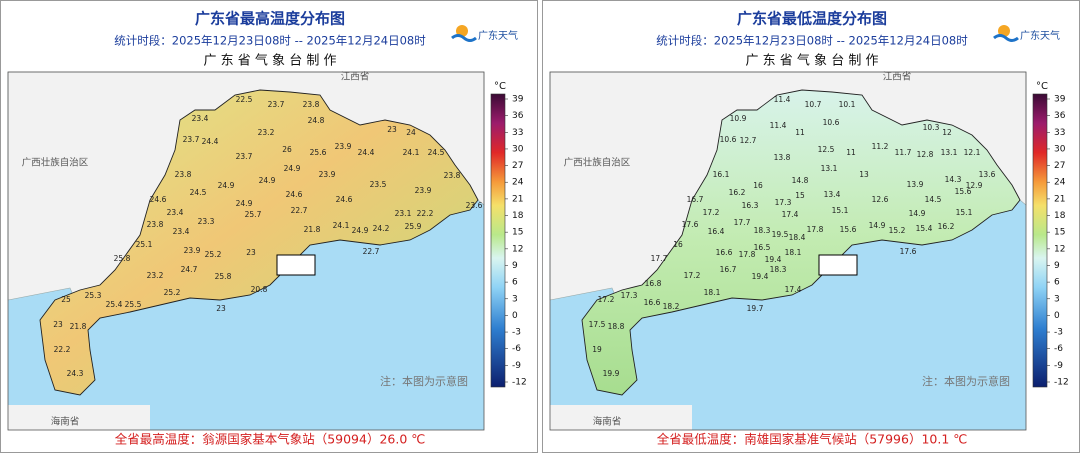 The width and height of the screenshot is (1080, 454). What do you see at coordinates (800, 180) in the screenshot?
I see `station-value: 14.8` at bounding box center [800, 180].